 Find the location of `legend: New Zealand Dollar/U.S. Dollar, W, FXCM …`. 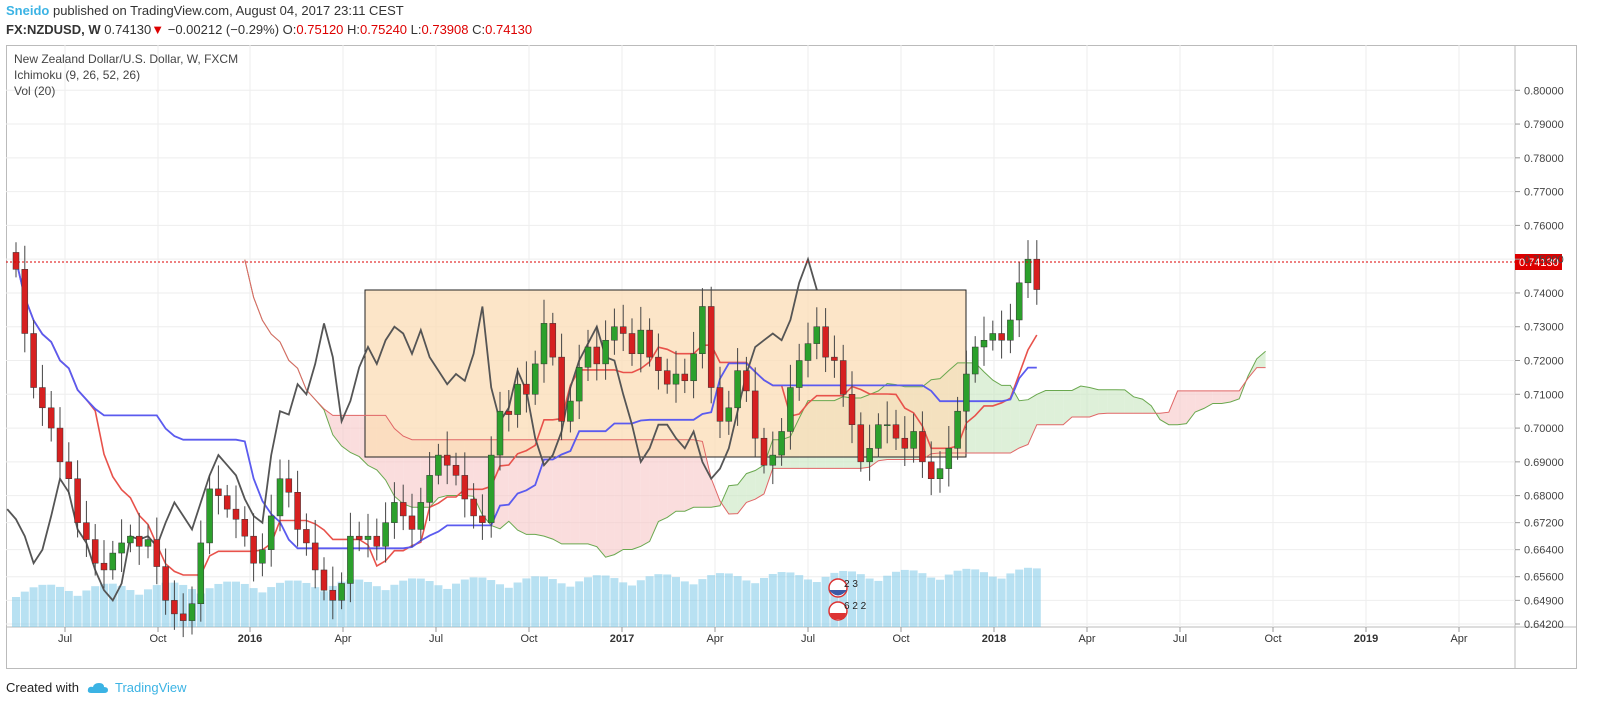

legend: New Zealand Dollar/U.S. Dollar, W, FXCM … is located at coordinates (126, 75).